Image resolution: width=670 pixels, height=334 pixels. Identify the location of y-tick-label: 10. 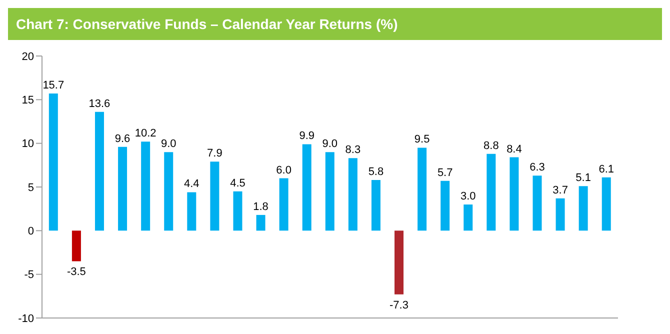
(28, 144).